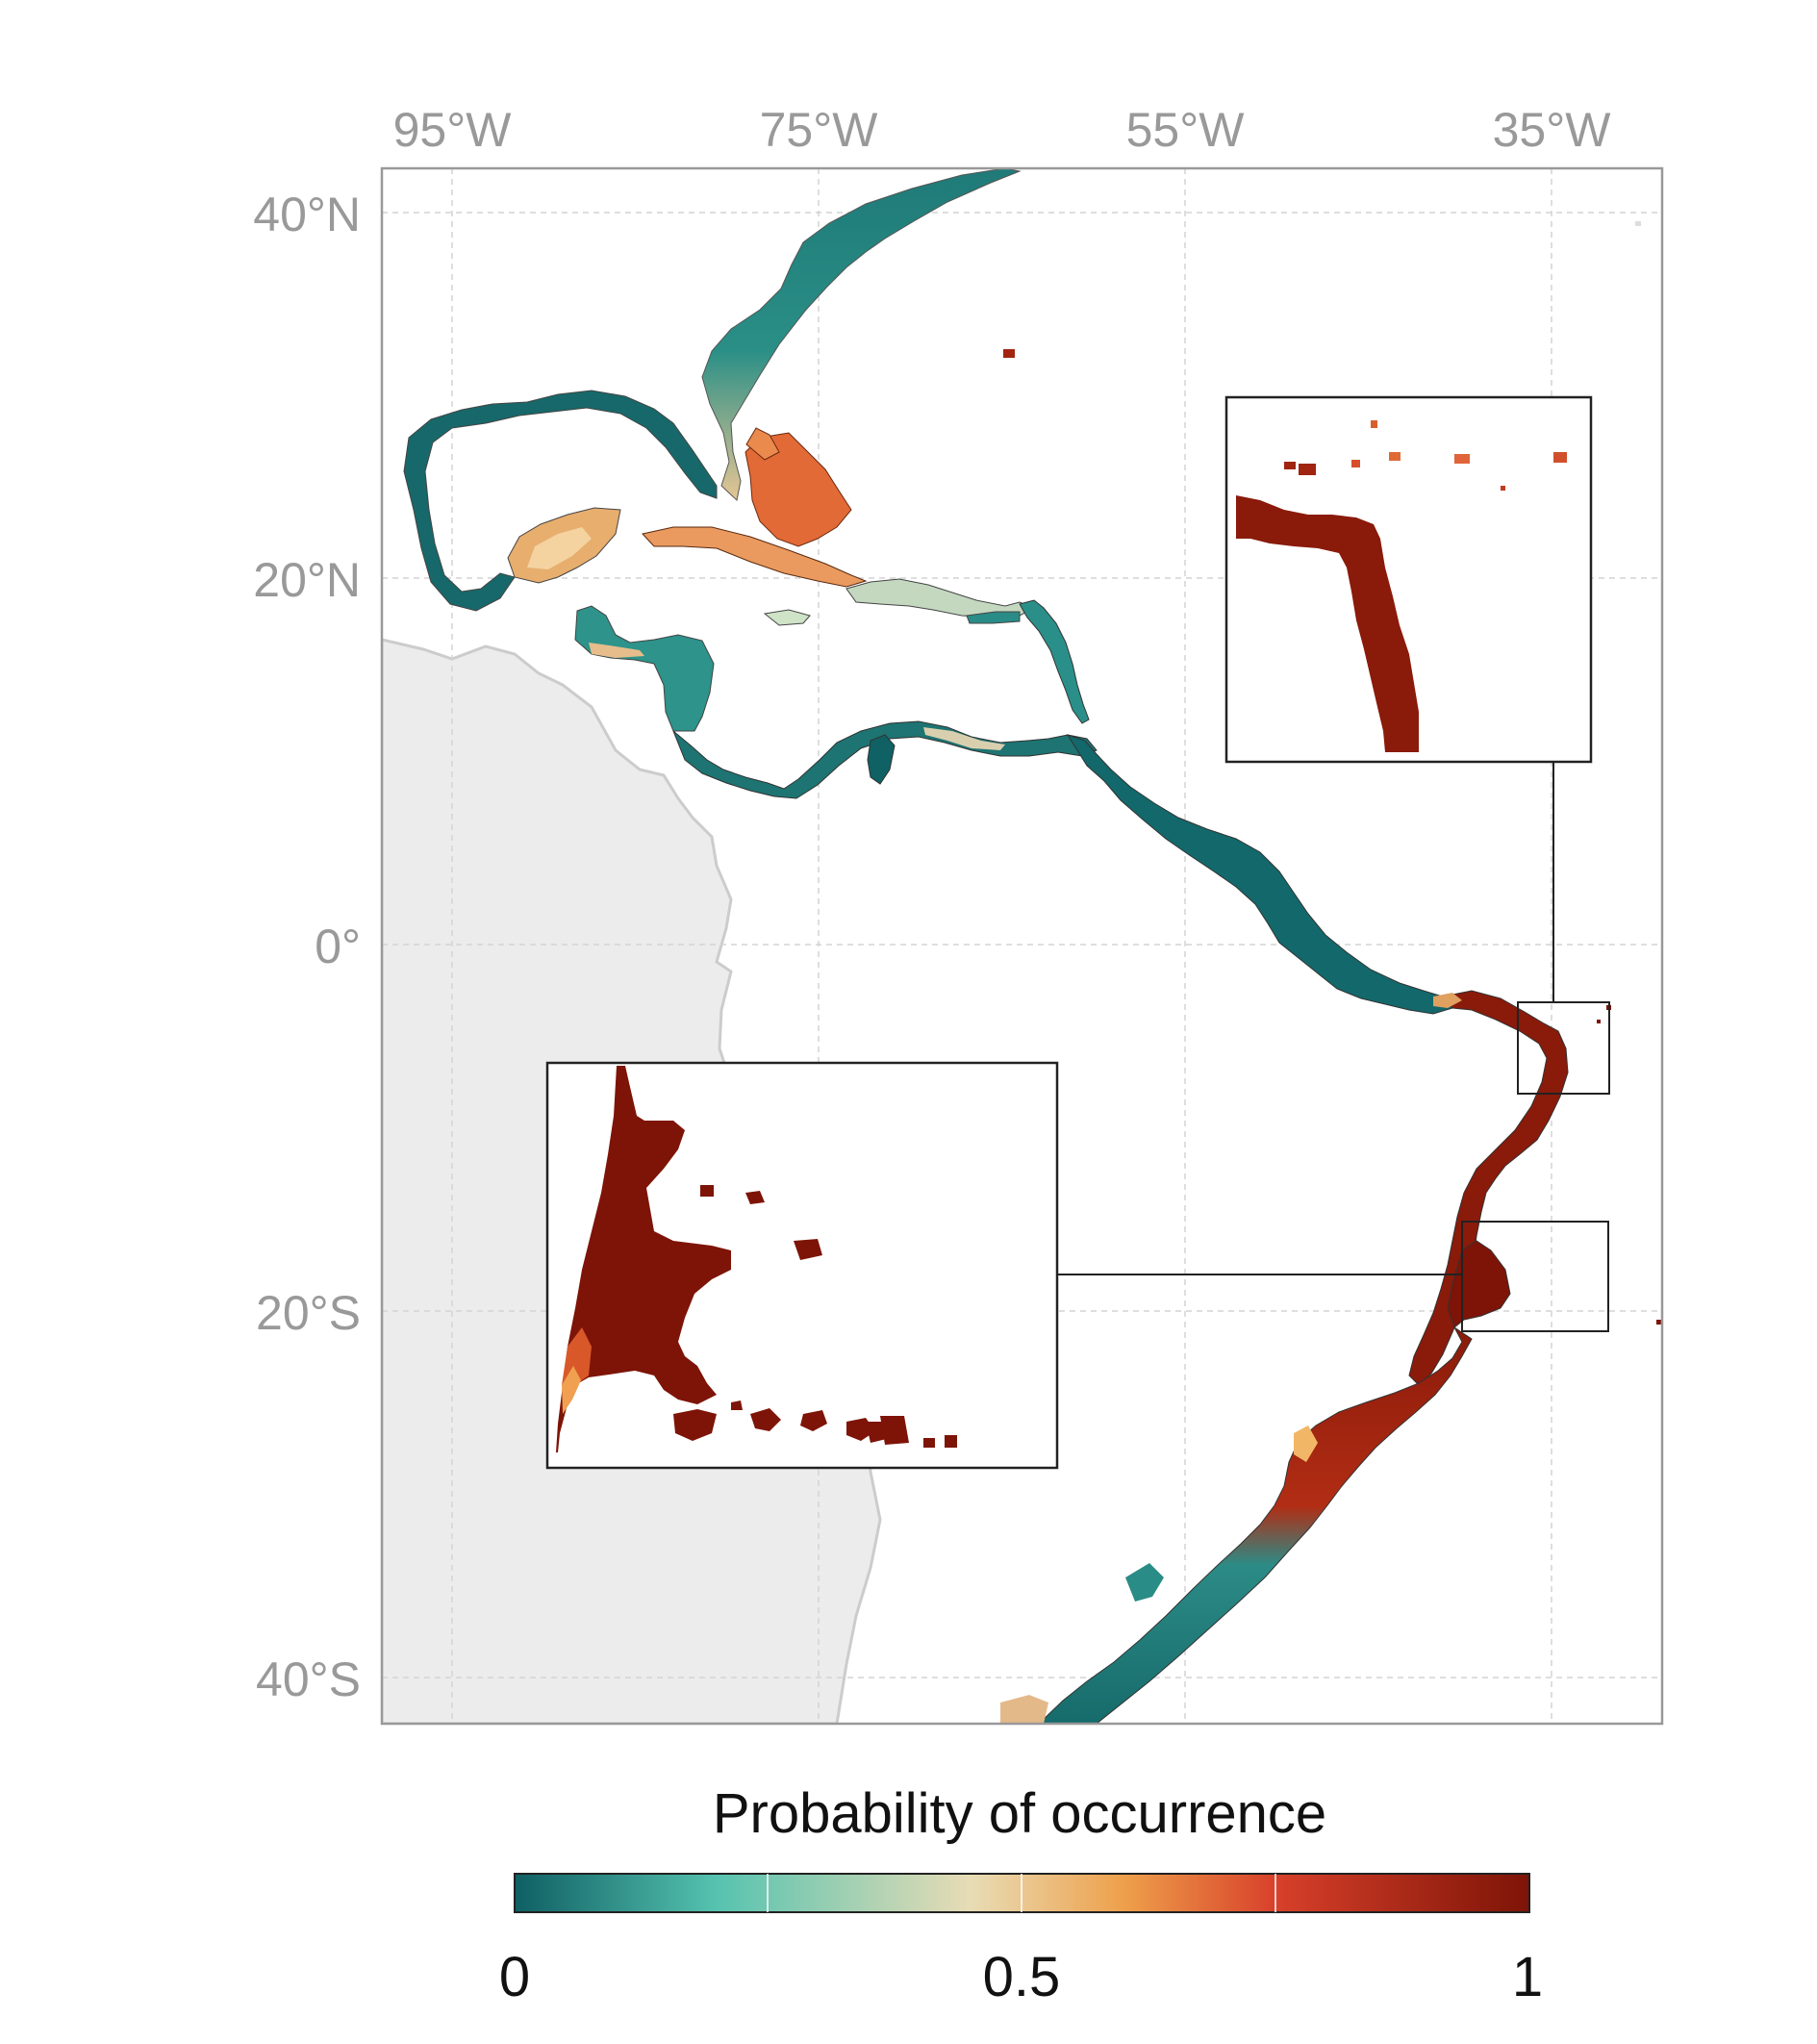 This screenshot has height=2044, width=1817. What do you see at coordinates (561, 501) in the screenshot?
I see `gulf-of-mexico-shelf` at bounding box center [561, 501].